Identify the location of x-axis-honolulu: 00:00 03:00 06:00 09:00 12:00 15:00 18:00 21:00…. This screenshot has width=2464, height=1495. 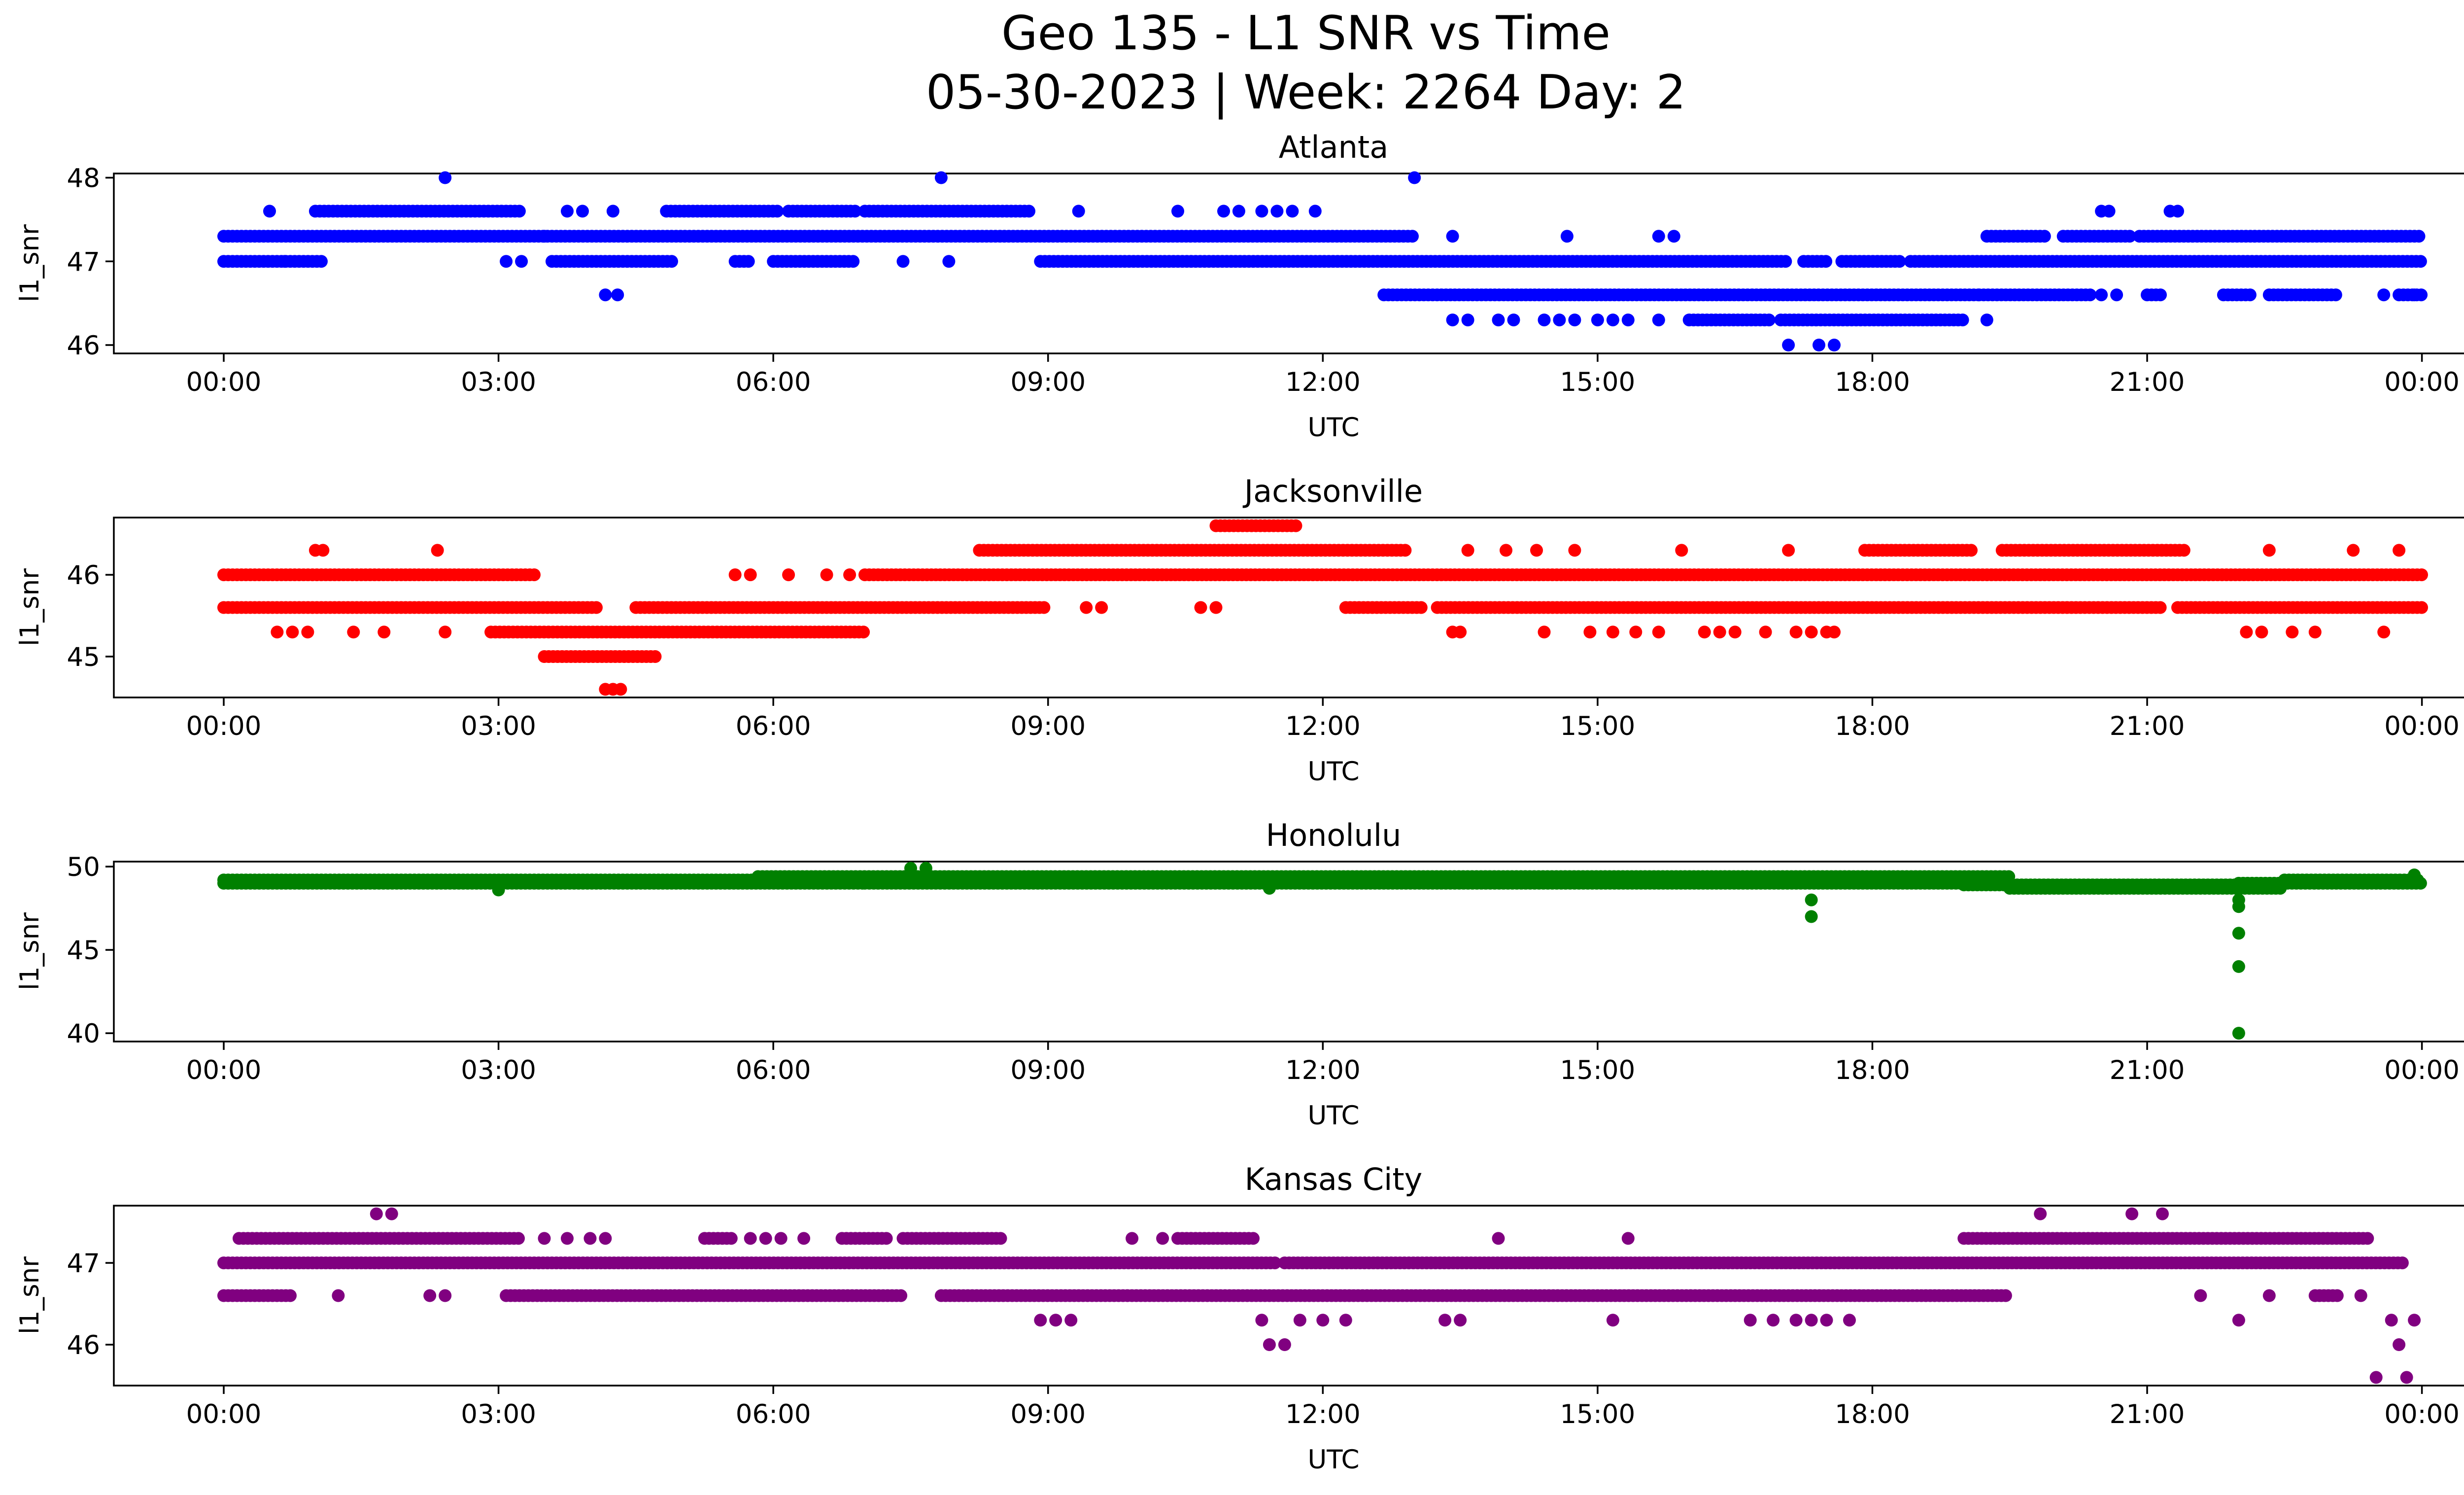
(1323, 1063).